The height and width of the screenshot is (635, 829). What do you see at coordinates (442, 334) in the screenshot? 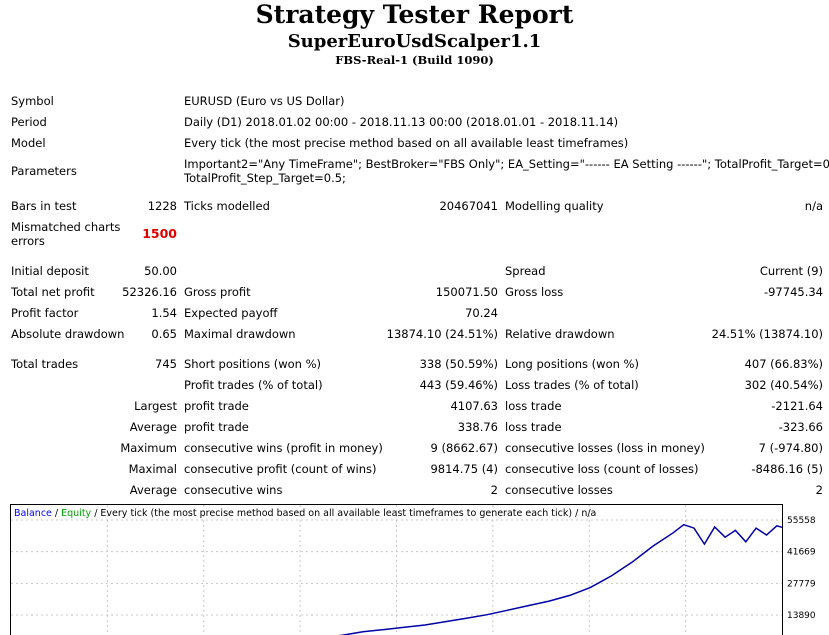
I see `maximal-drawdown-value: 13874.10 (24.51%)` at bounding box center [442, 334].